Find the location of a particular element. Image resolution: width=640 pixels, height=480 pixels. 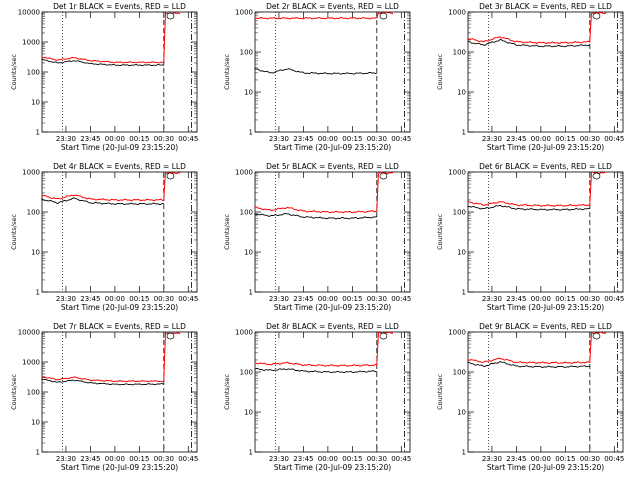

y-tick-label: 10000 is located at coordinates (29, 333).